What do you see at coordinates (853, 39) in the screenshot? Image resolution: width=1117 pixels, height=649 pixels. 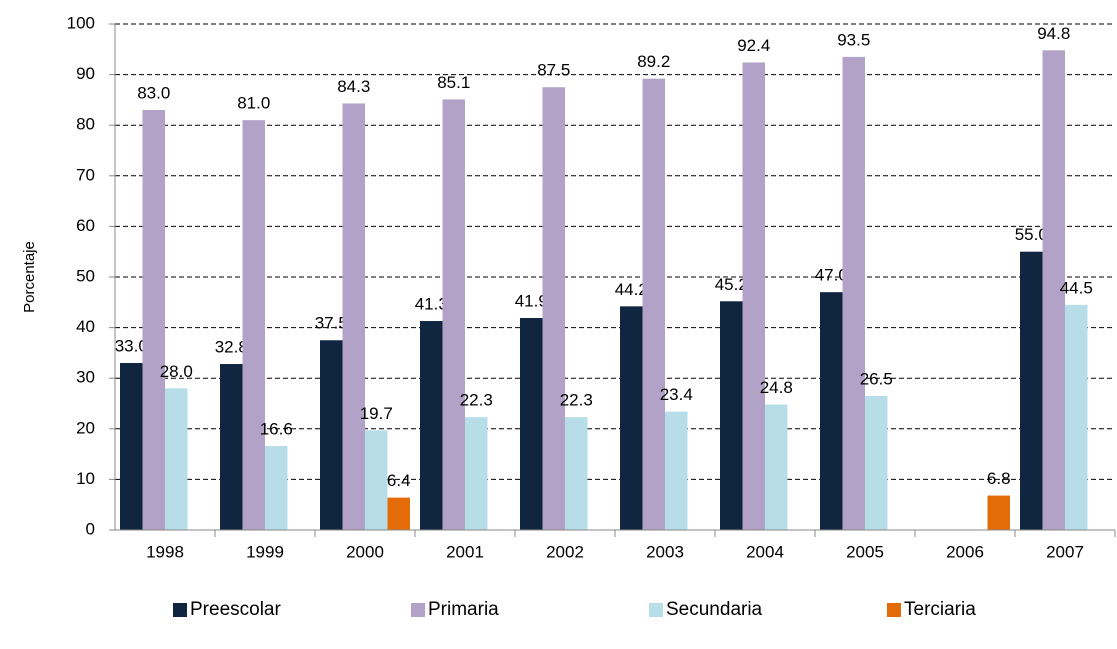 I see `value-label: 93.5` at bounding box center [853, 39].